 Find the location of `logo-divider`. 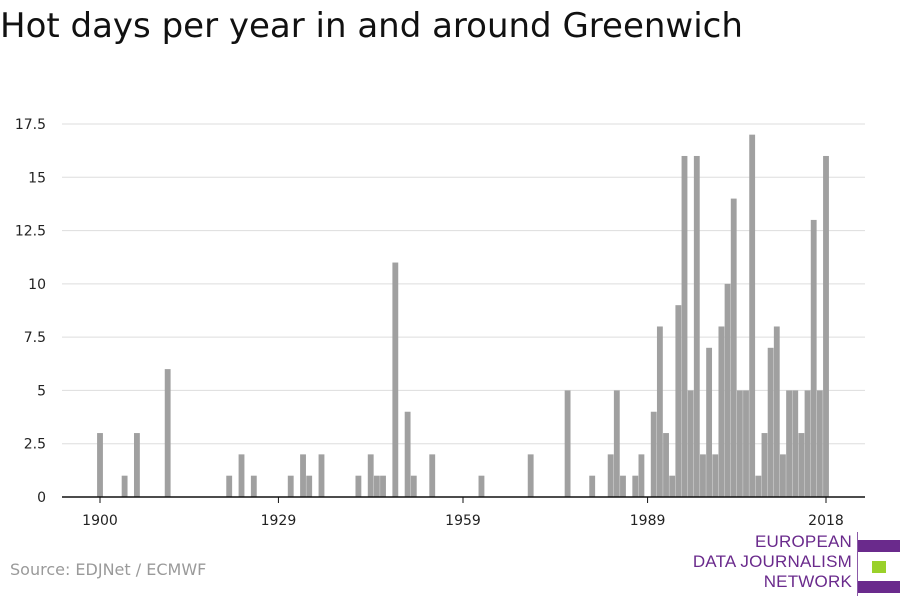

logo-divider is located at coordinates (857, 564).